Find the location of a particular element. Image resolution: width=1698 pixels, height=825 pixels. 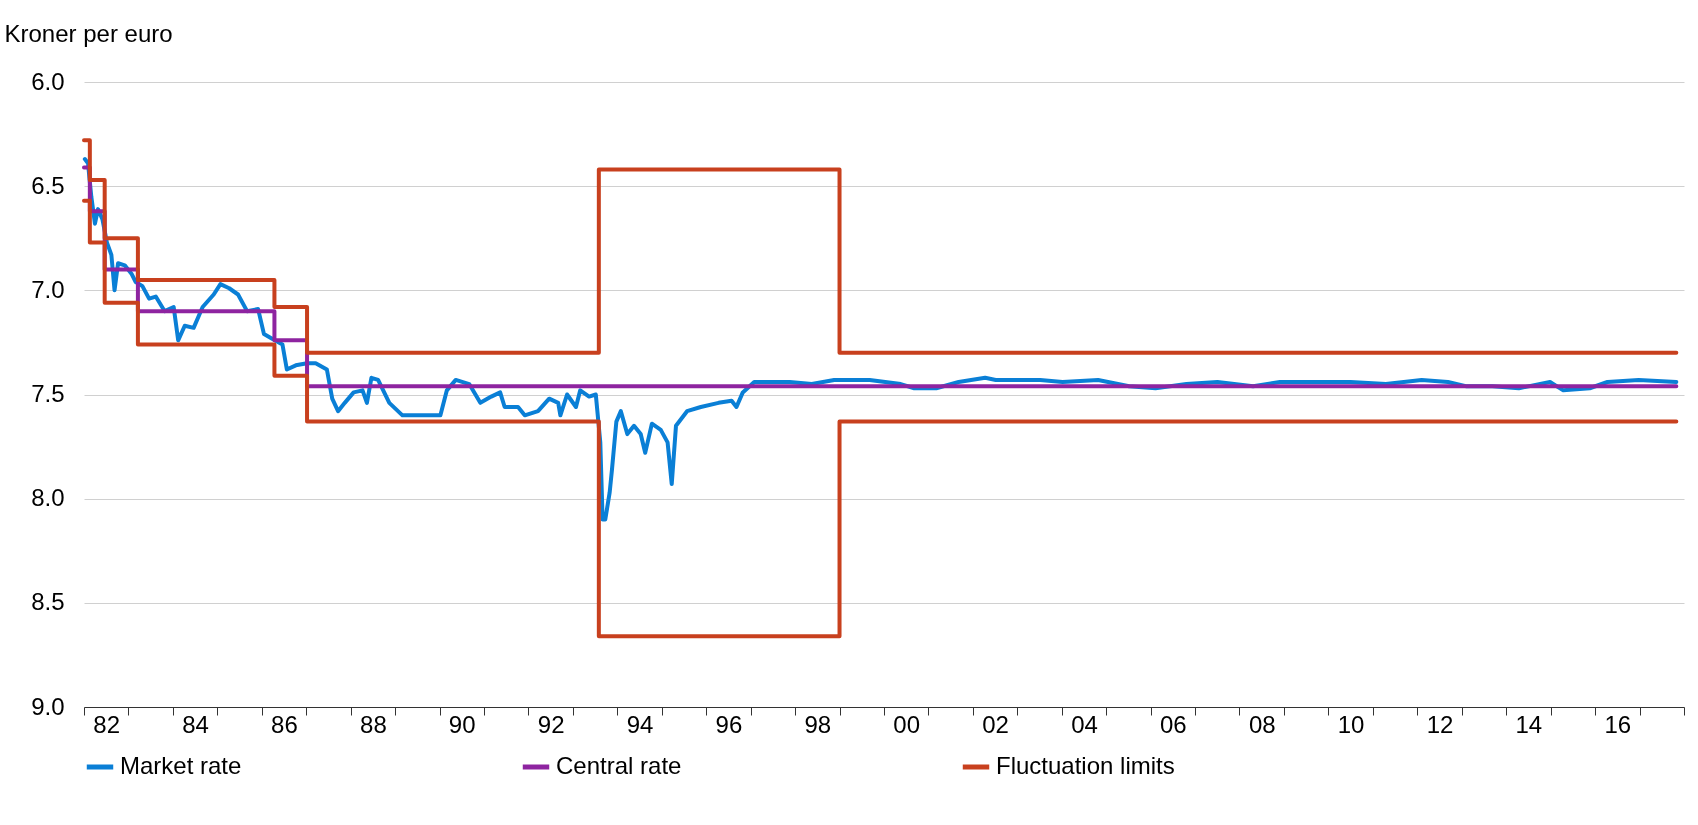

y-tick-label: 6.5 is located at coordinates (48, 185).